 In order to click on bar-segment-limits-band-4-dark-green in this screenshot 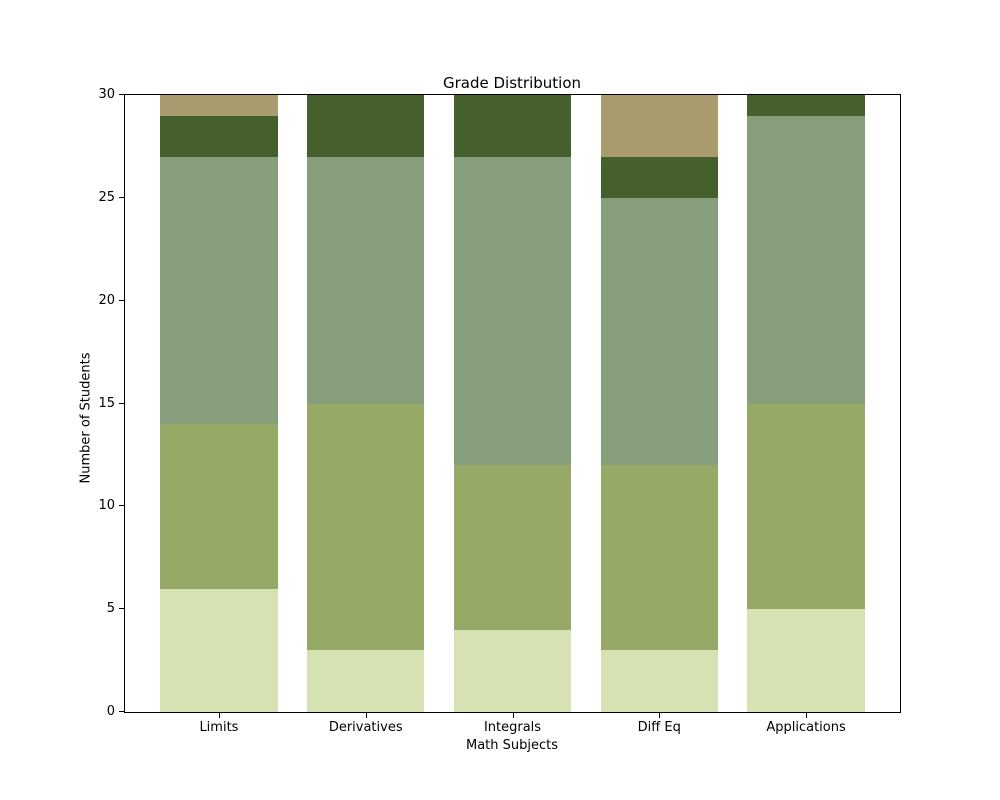, I will do `click(219, 136)`.